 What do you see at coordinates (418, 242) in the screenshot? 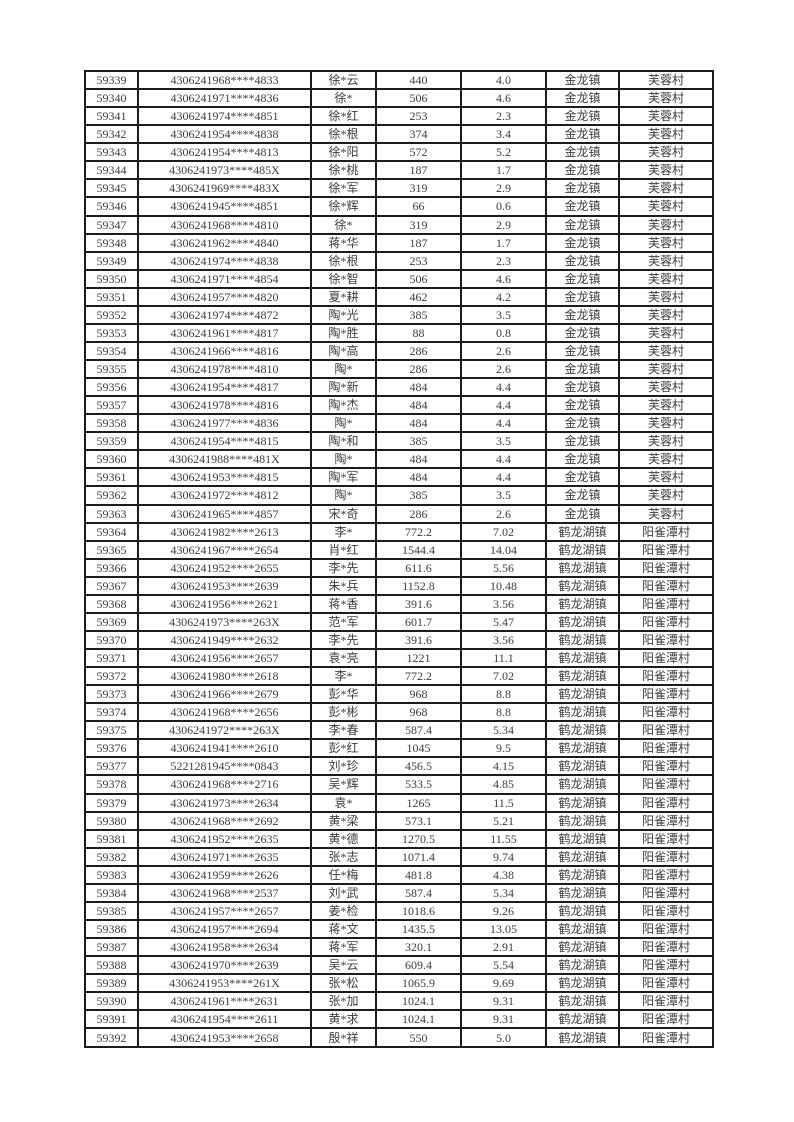
I see `amount-cell: 187` at bounding box center [418, 242].